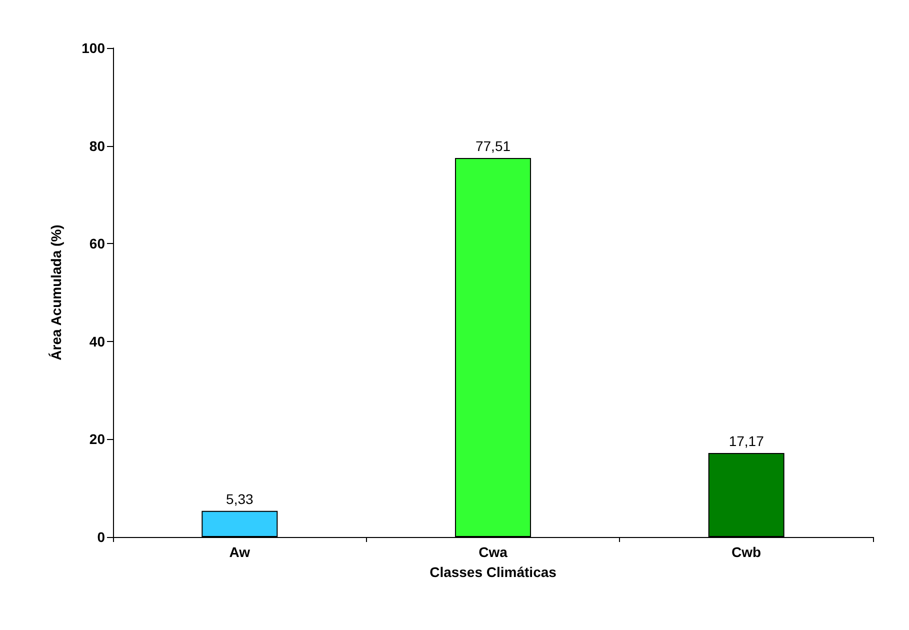  I want to click on y-axis-title: Área Acumulada (%), so click(56, 292).